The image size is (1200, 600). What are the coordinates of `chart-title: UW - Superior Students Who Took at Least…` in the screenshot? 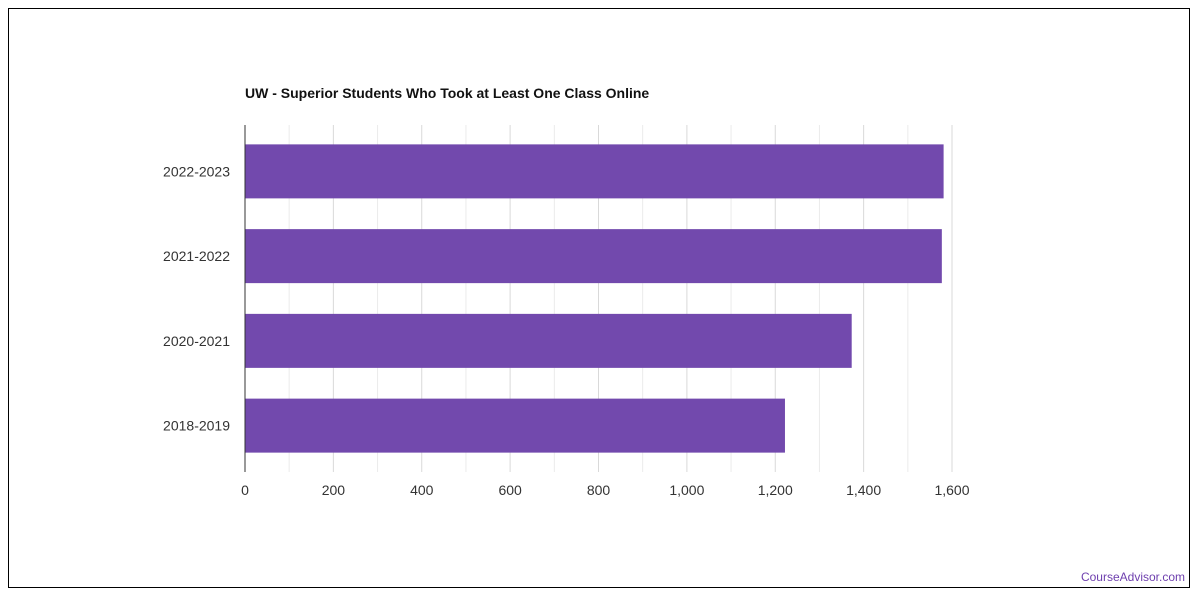 It's located at (447, 93).